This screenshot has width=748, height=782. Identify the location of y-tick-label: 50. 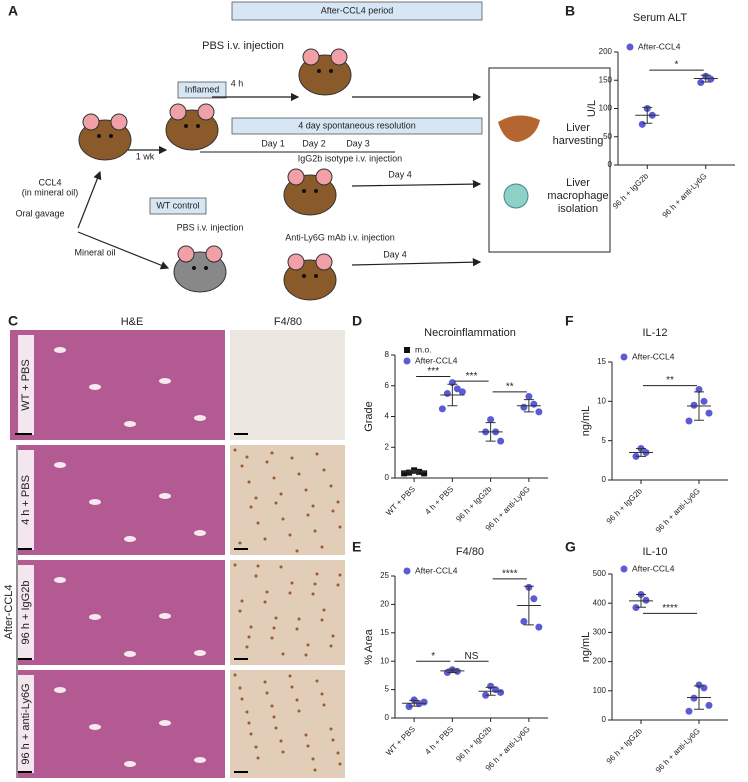
(607, 136).